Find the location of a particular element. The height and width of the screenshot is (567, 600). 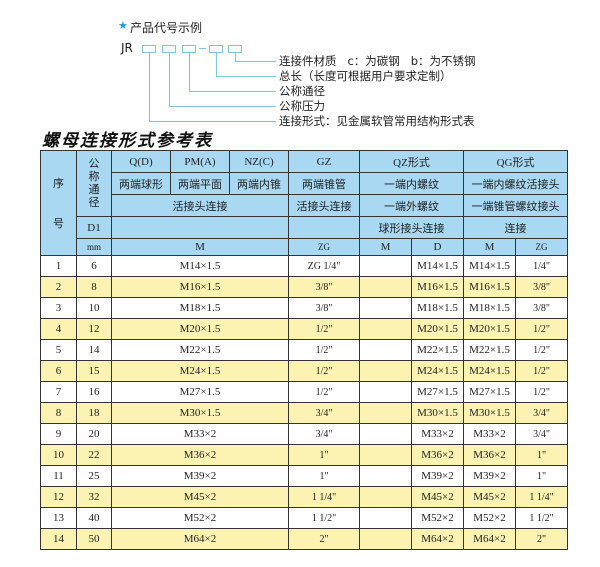

cell-qg-m: M22×1.5 is located at coordinates (490, 350).